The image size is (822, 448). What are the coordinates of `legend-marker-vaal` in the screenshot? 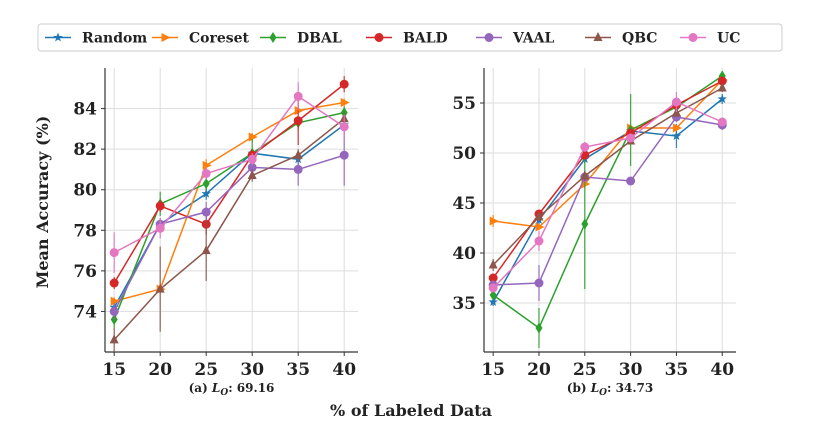 It's located at (489, 37).